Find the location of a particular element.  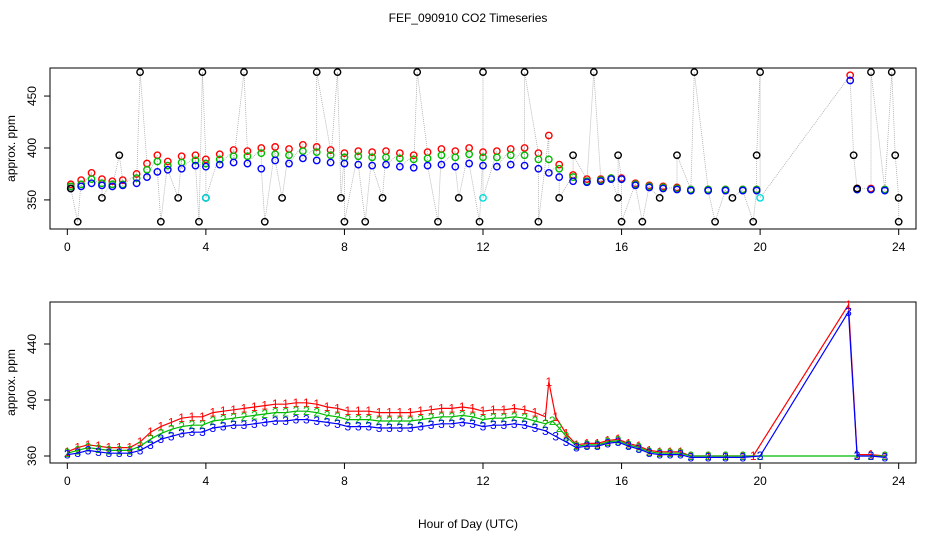

y-tick-label: 440 is located at coordinates (32, 344).